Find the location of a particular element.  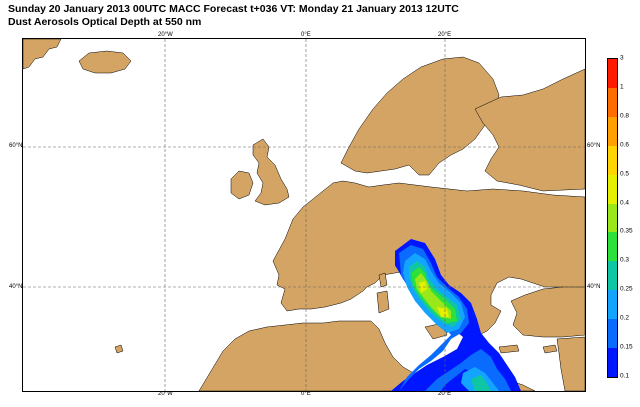

colorbar-level-label: 0.15 is located at coordinates (626, 347).